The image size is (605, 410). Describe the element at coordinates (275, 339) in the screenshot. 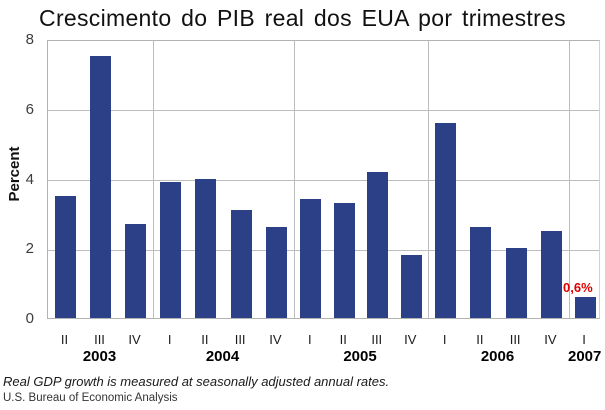

I see `x-tick-quarter-2004-IV: IV` at that location.